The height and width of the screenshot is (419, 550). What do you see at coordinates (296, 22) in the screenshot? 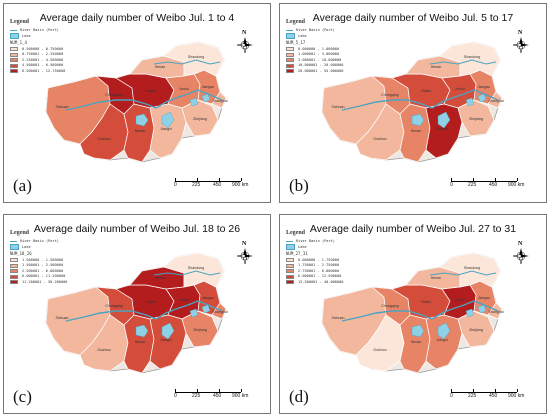
I see `legend-title: Legend` at bounding box center [296, 22].